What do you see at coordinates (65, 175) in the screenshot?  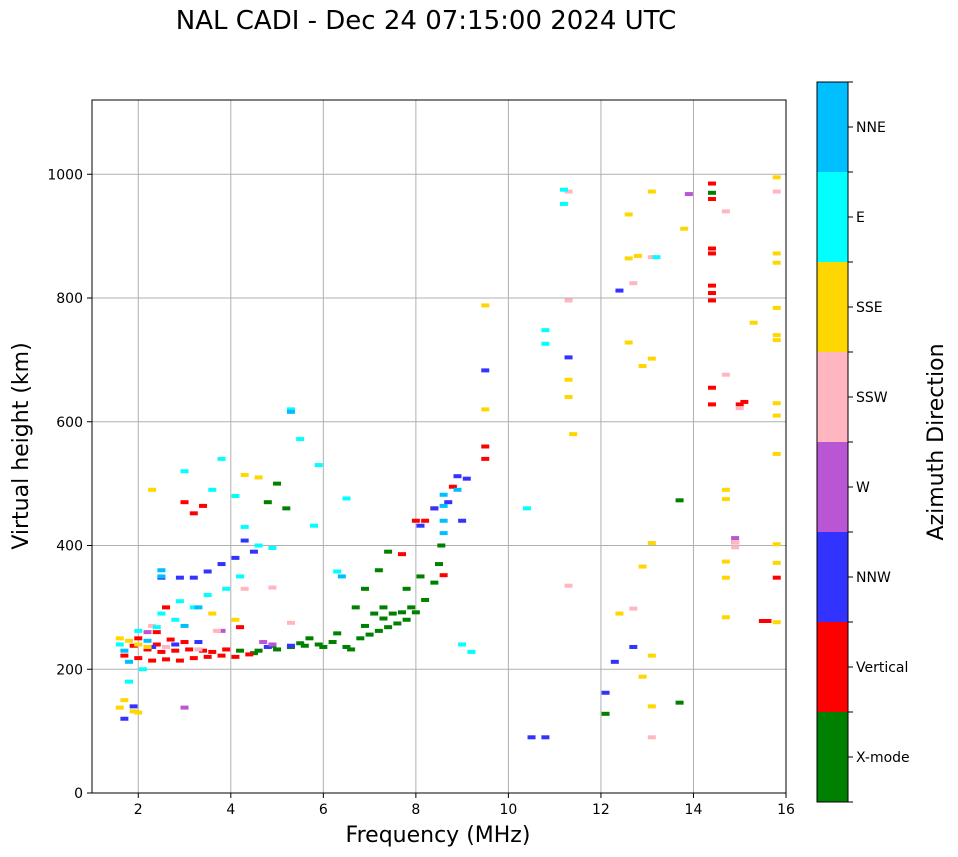 I see `y-tick-label: 1000` at bounding box center [65, 175].